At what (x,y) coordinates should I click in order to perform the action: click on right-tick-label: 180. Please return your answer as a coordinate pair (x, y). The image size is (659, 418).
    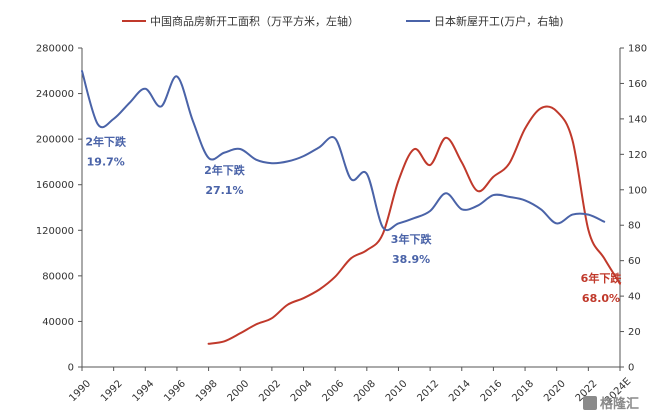
    Looking at the image, I should click on (637, 49).